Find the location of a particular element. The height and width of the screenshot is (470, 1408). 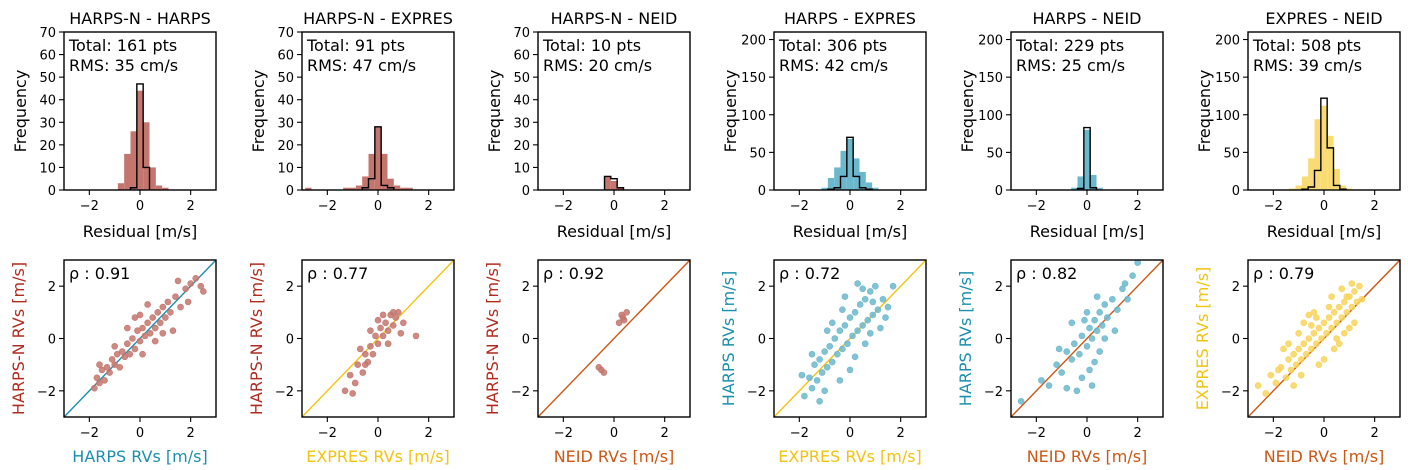

y-tick-label: 70 is located at coordinates (47, 33).